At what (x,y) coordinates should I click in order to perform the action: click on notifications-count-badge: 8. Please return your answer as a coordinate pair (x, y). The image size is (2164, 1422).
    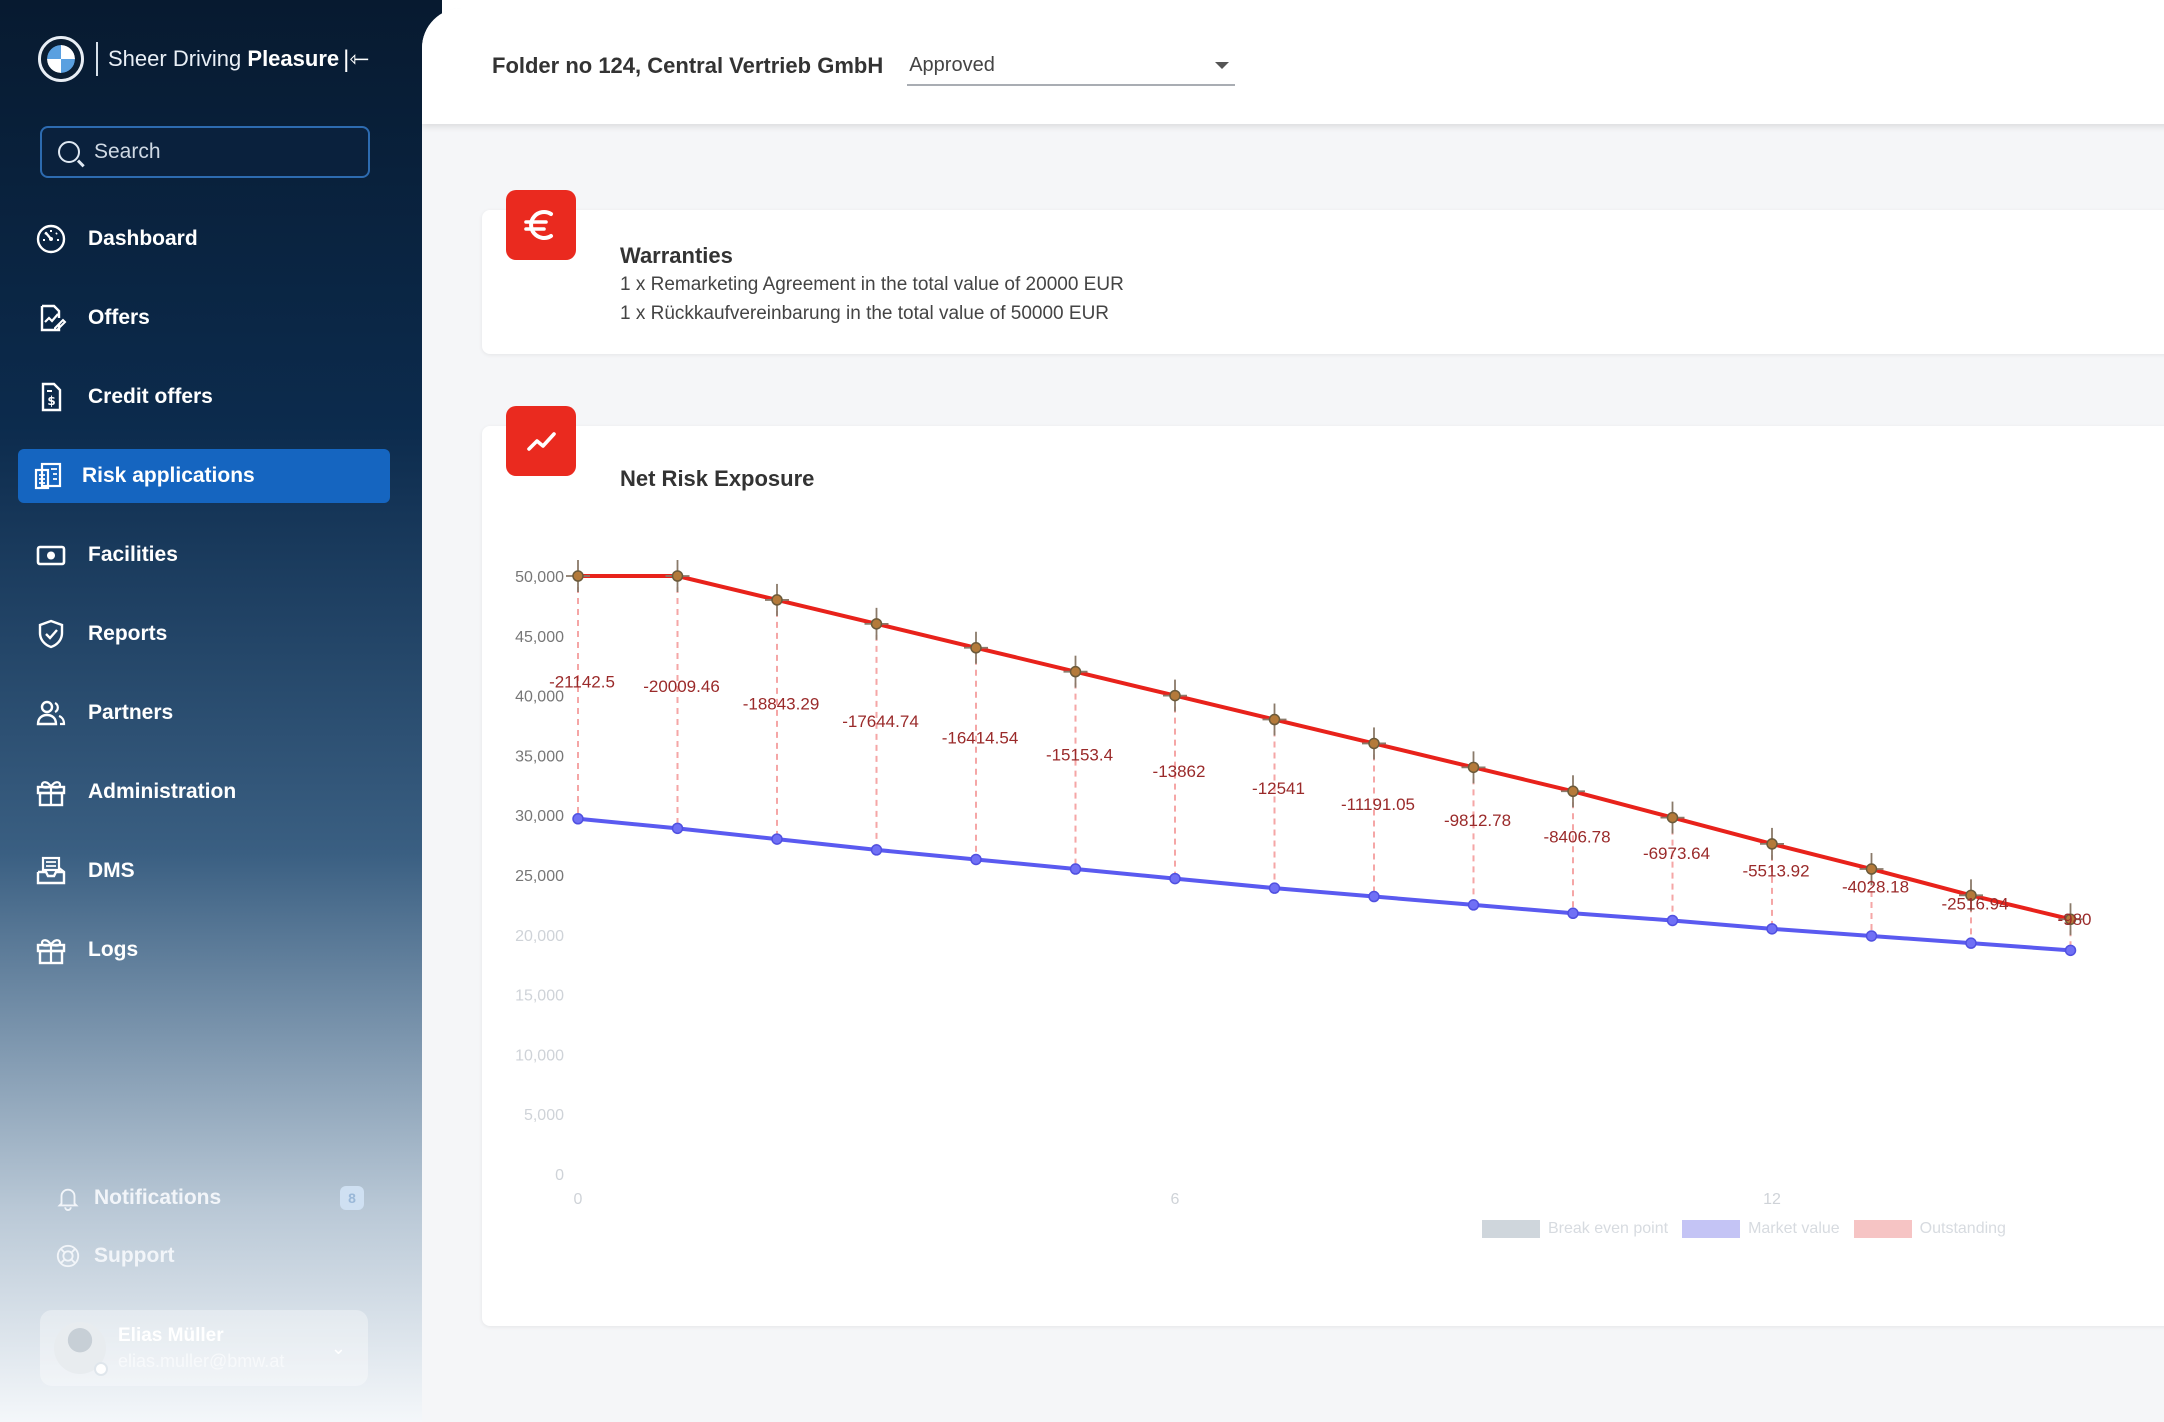
    Looking at the image, I should click on (352, 1198).